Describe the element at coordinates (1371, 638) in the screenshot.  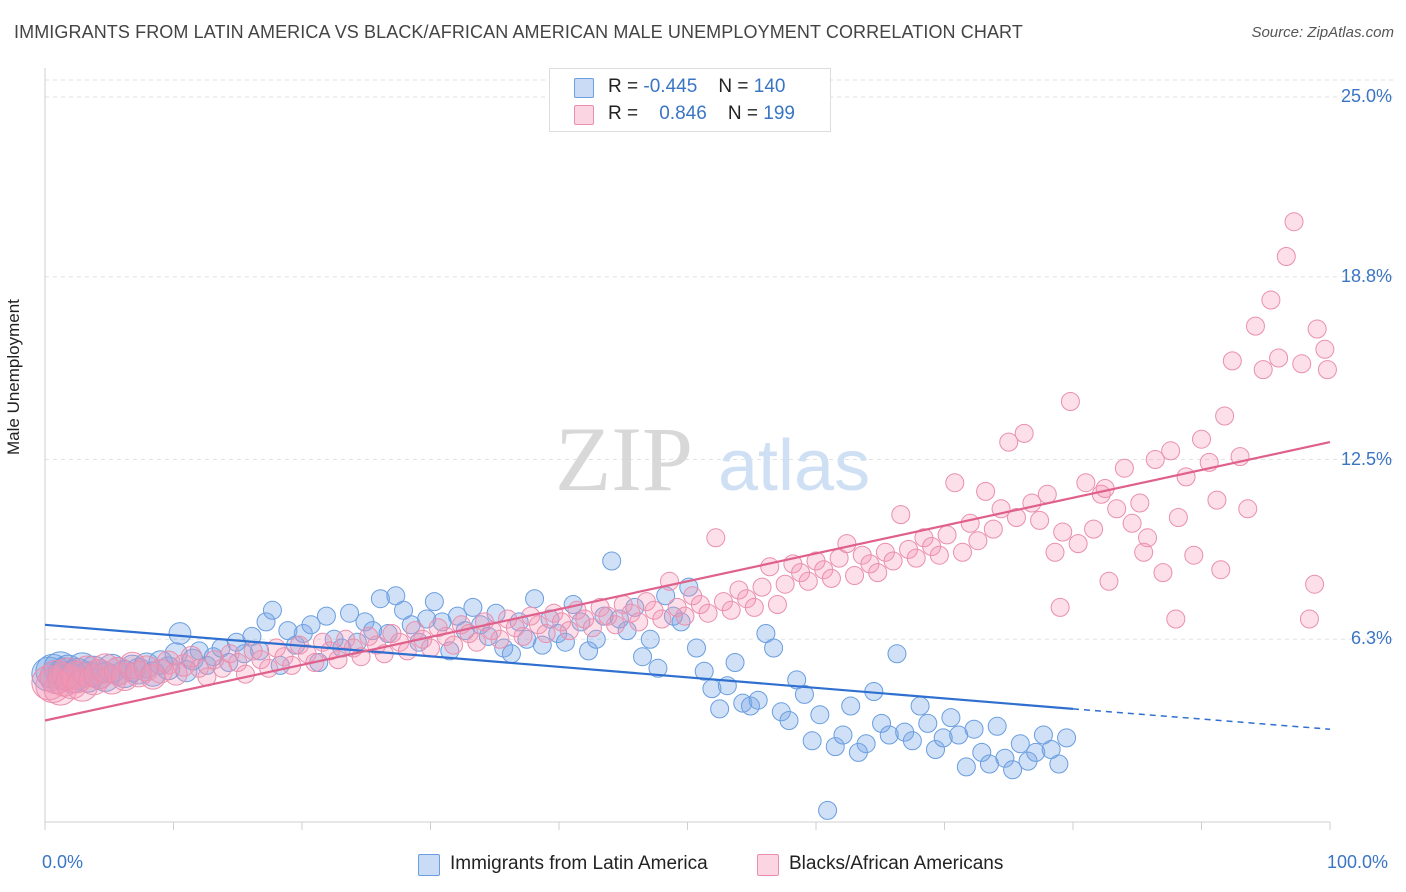
I see `y-tick-label: 6.3%` at that location.